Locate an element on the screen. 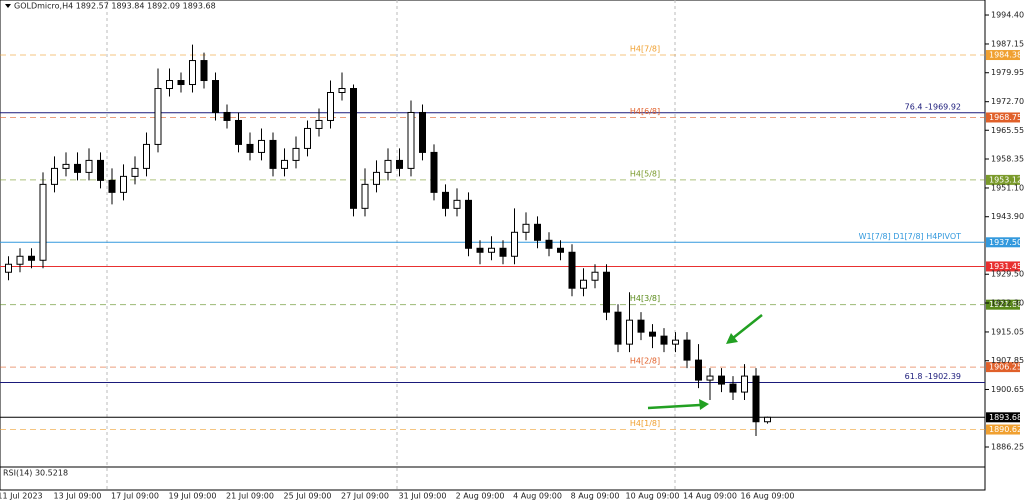  y-tick-label: 1915.05 is located at coordinates (1007, 331).